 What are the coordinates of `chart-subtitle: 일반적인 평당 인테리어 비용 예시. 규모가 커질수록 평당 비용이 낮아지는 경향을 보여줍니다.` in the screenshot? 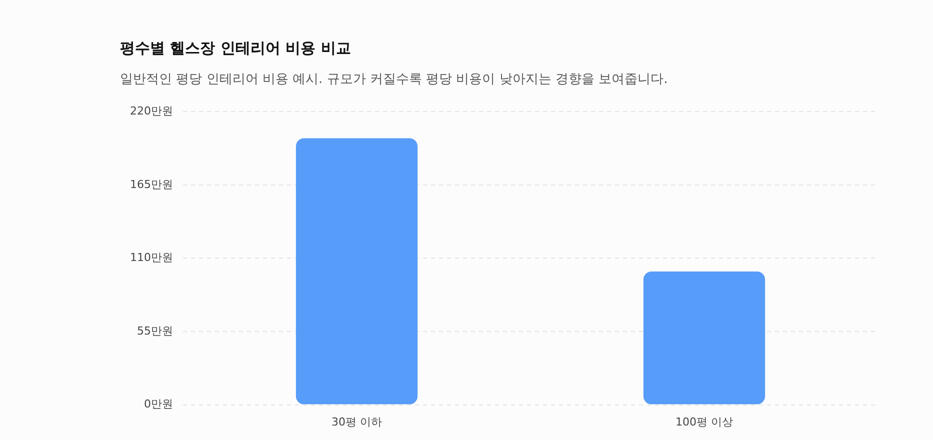 It's located at (394, 80).